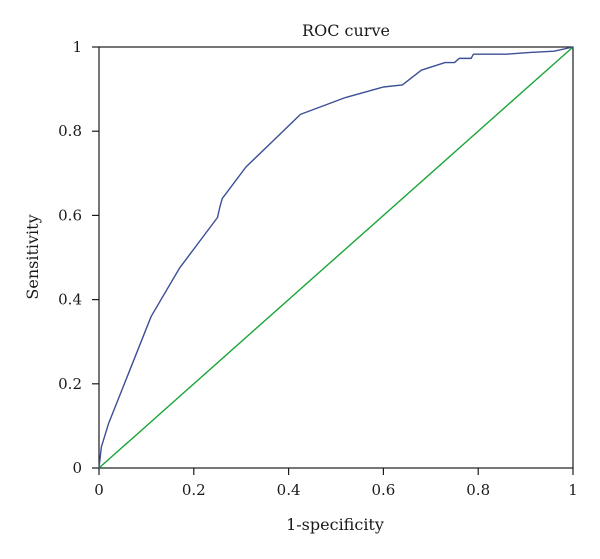  Describe the element at coordinates (99, 490) in the screenshot. I see `x-tick-label: 0` at that location.